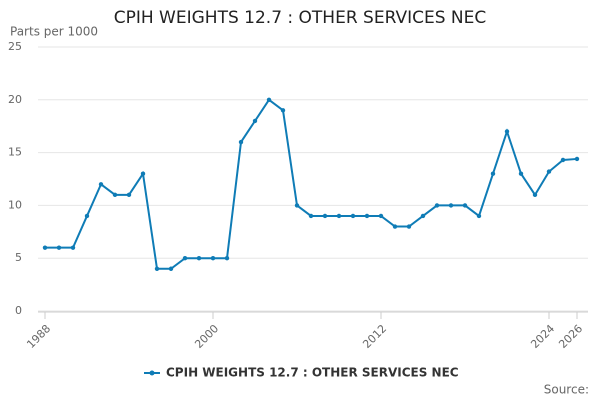  I want to click on y-tick-label: 10, so click(15, 204).